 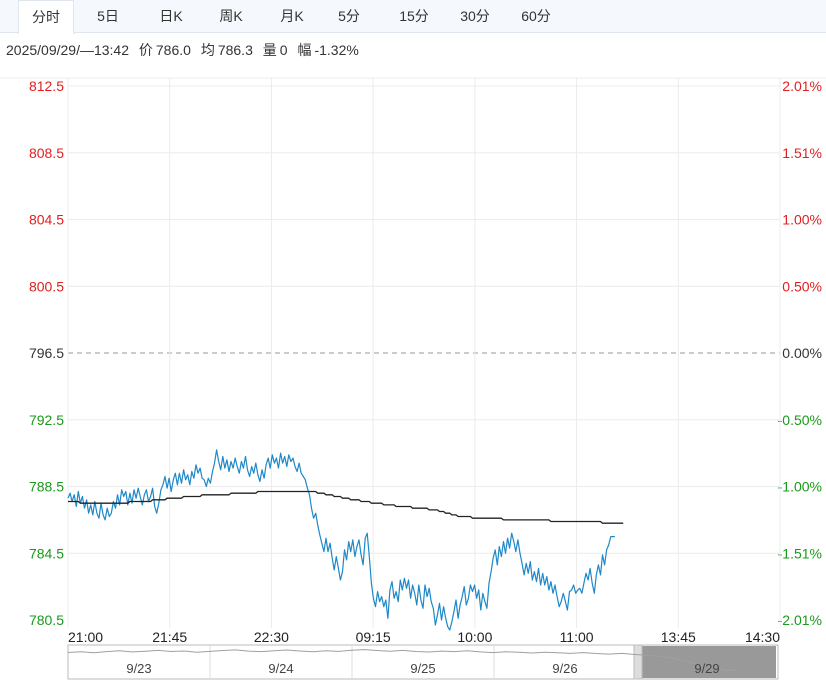 What do you see at coordinates (169, 637) in the screenshot?
I see `x-tick-label: 21:45` at bounding box center [169, 637].